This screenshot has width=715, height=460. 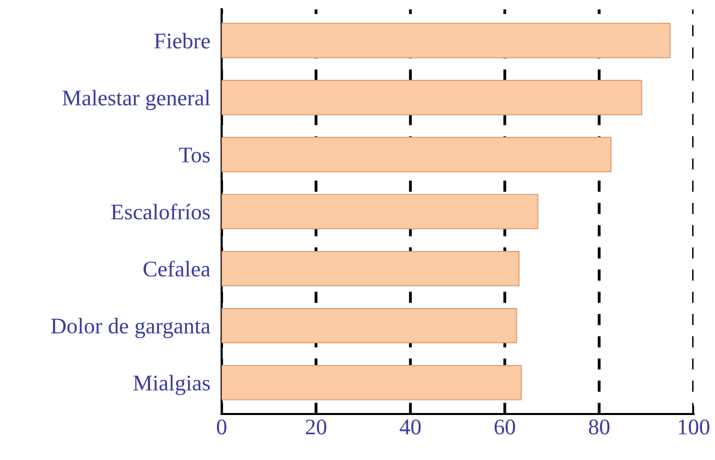 What do you see at coordinates (136, 100) in the screenshot?
I see `y-tick-label: Malestar general` at bounding box center [136, 100].